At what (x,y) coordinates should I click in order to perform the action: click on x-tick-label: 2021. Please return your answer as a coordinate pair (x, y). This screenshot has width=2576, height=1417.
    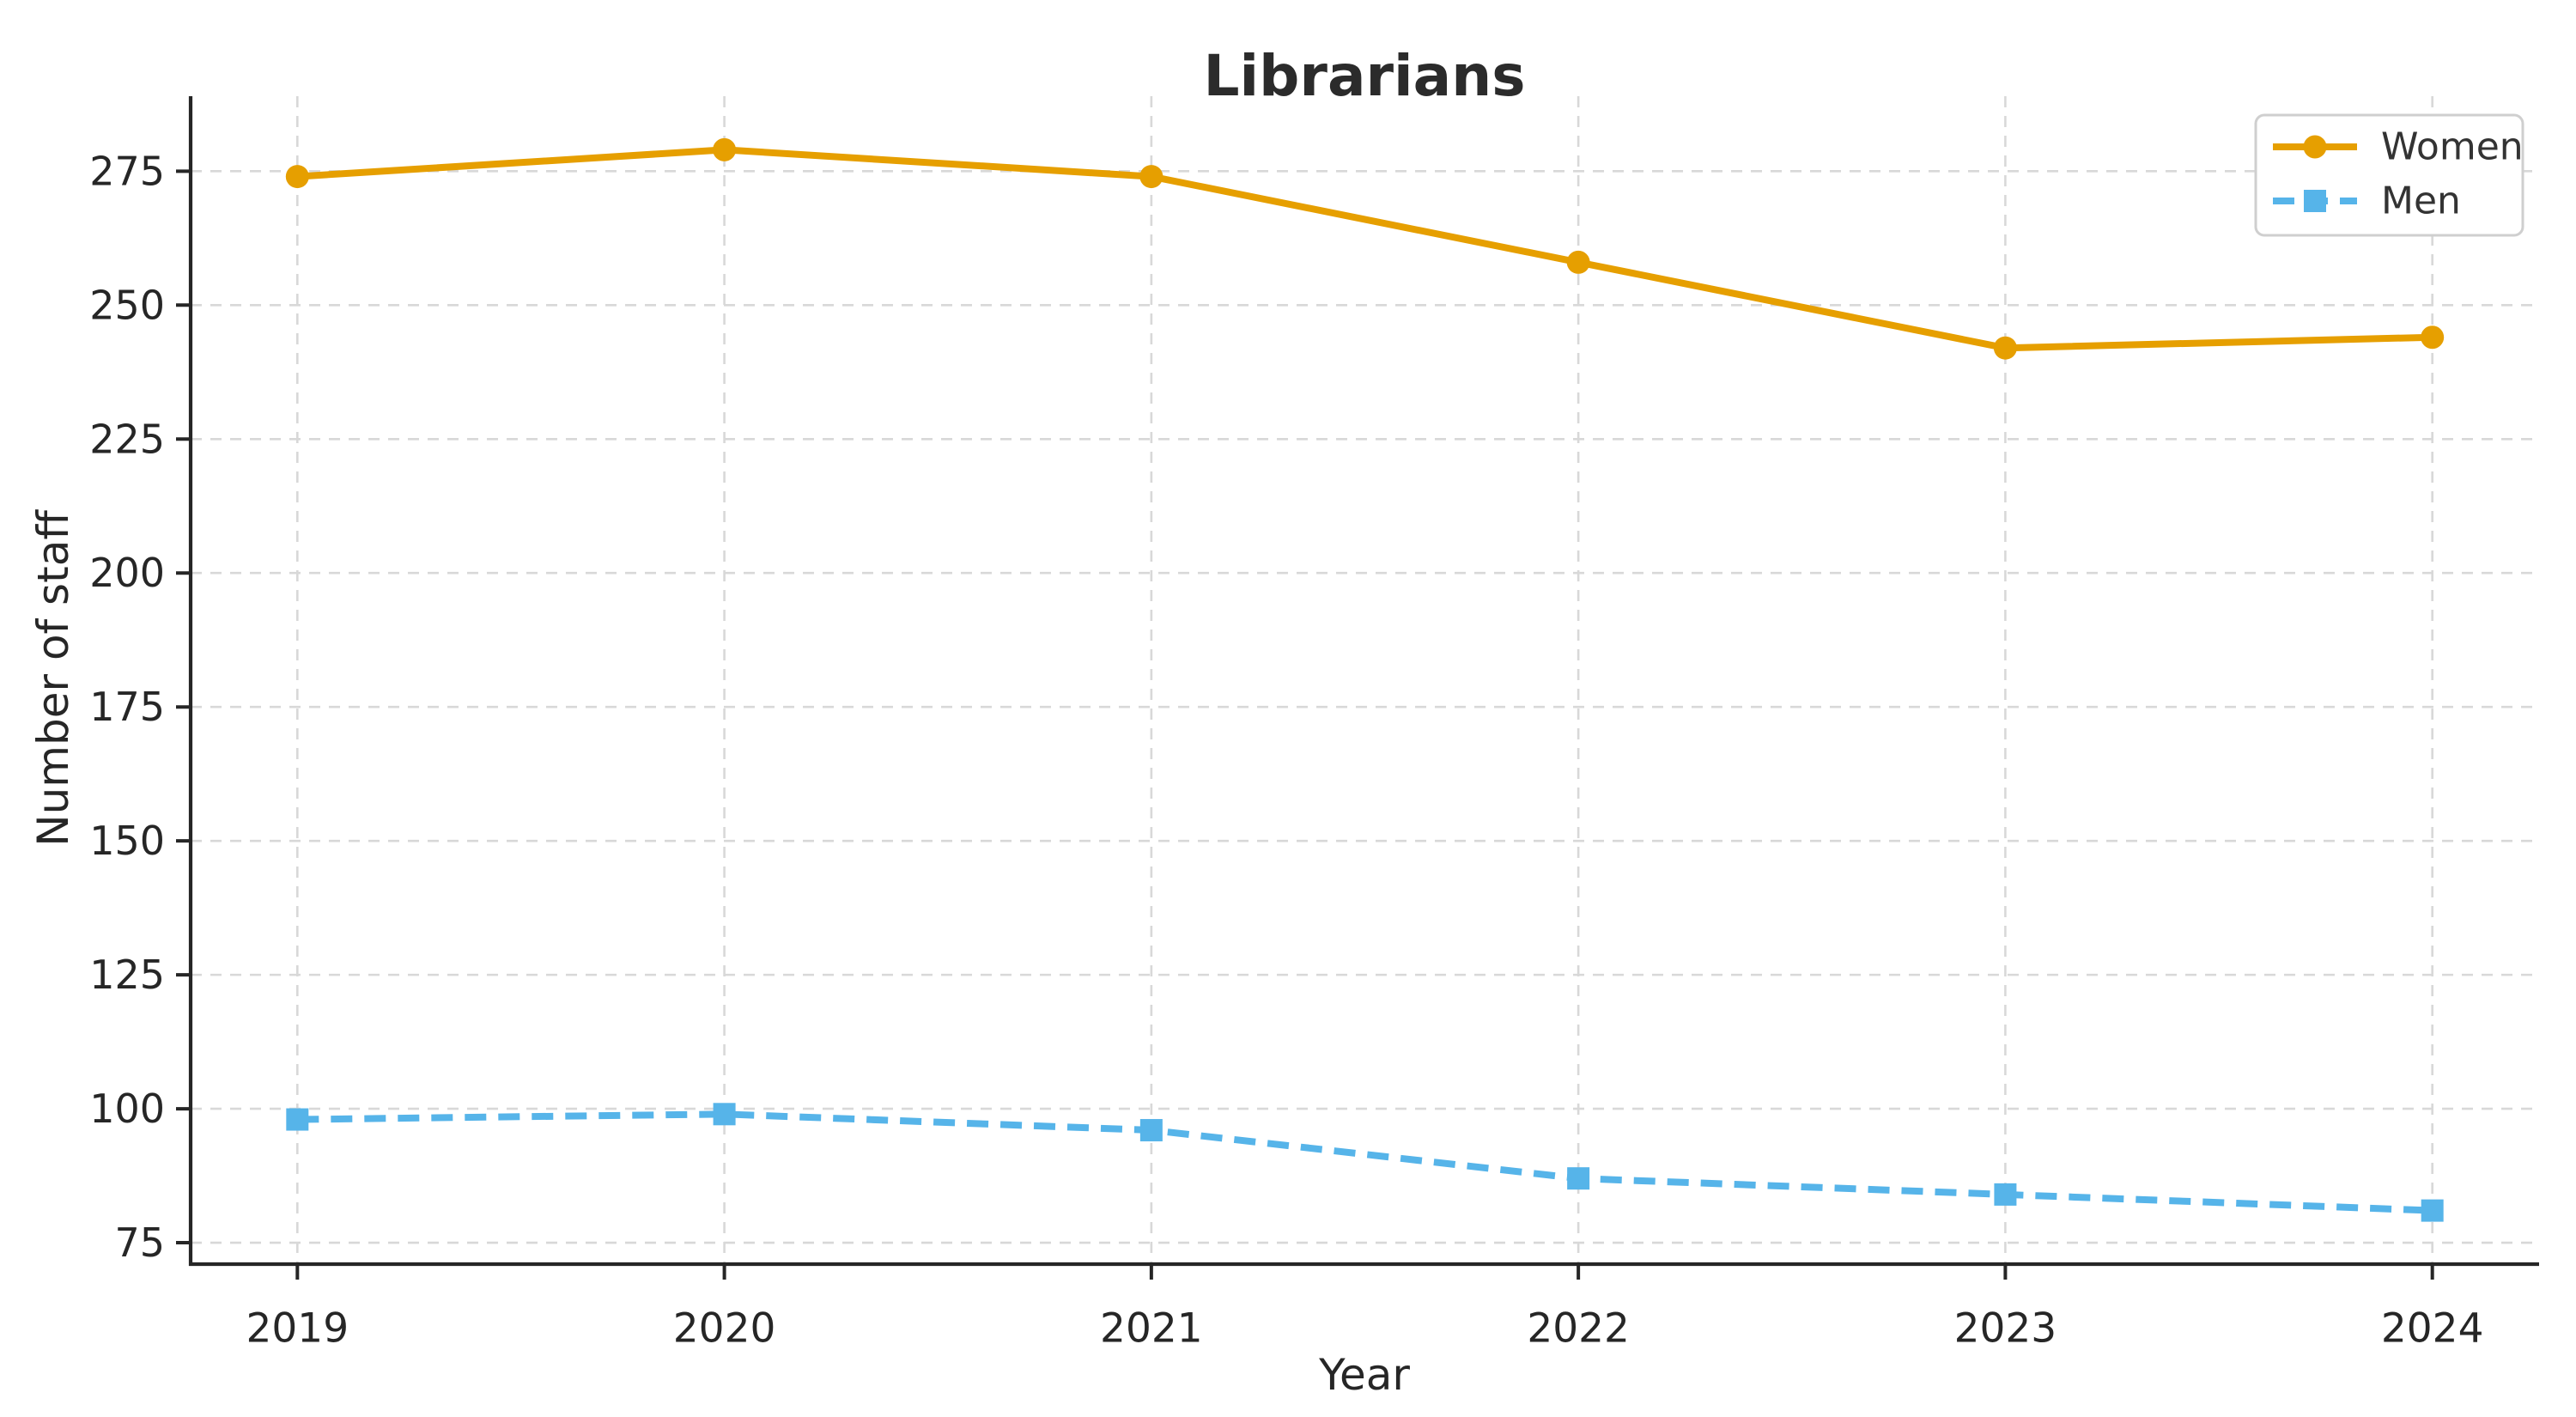
    Looking at the image, I should click on (1151, 1328).